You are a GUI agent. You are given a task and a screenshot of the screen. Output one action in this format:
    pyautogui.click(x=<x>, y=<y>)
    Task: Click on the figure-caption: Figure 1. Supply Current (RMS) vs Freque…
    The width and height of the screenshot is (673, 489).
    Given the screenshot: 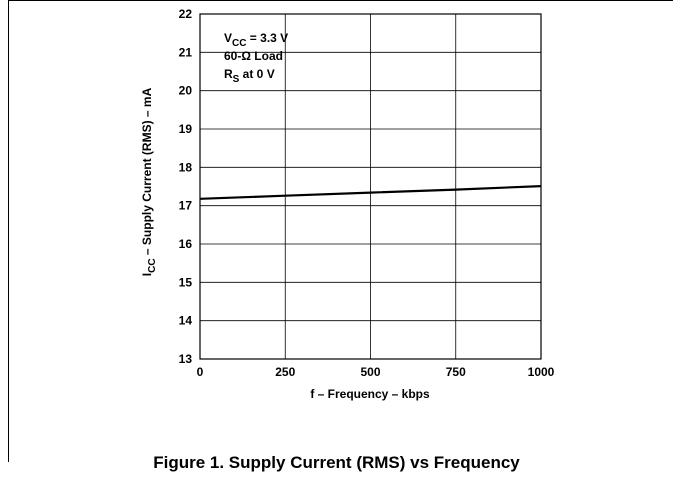 What is the action you would take?
    pyautogui.click(x=336, y=462)
    